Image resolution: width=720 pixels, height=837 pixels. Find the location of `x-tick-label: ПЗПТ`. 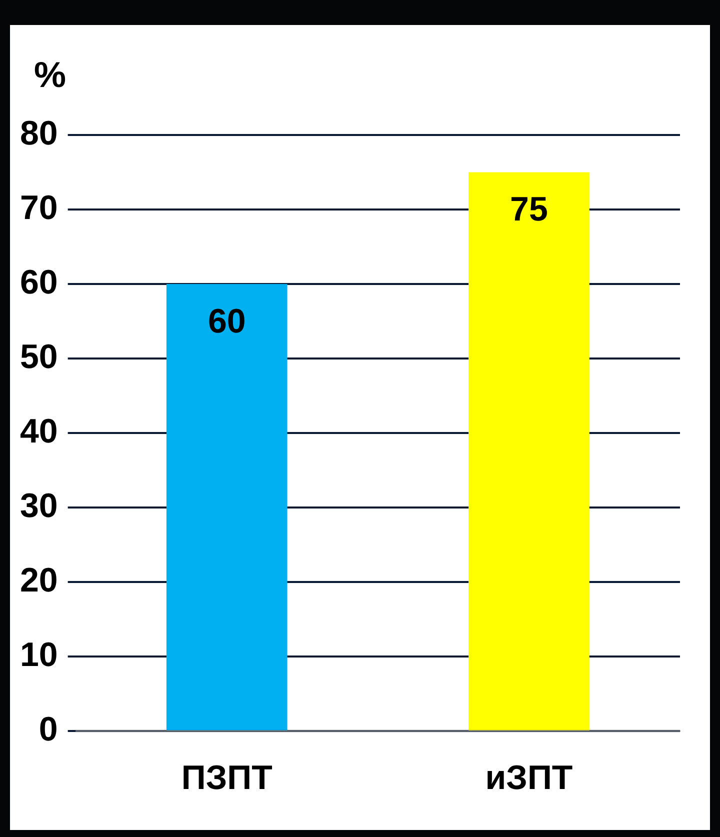

x-tick-label: ПЗПТ is located at coordinates (227, 777).